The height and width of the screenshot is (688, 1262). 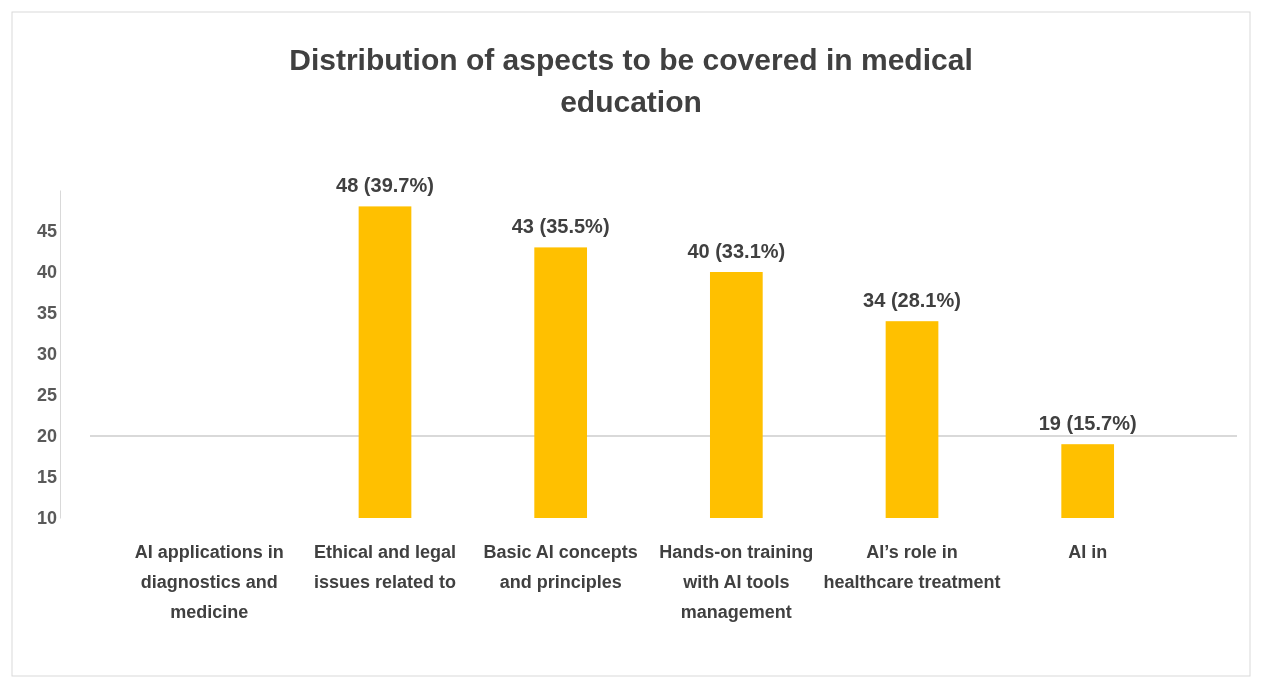 What do you see at coordinates (736, 582) in the screenshot?
I see `x-tick-label: Hands-on training with AI tools management` at bounding box center [736, 582].